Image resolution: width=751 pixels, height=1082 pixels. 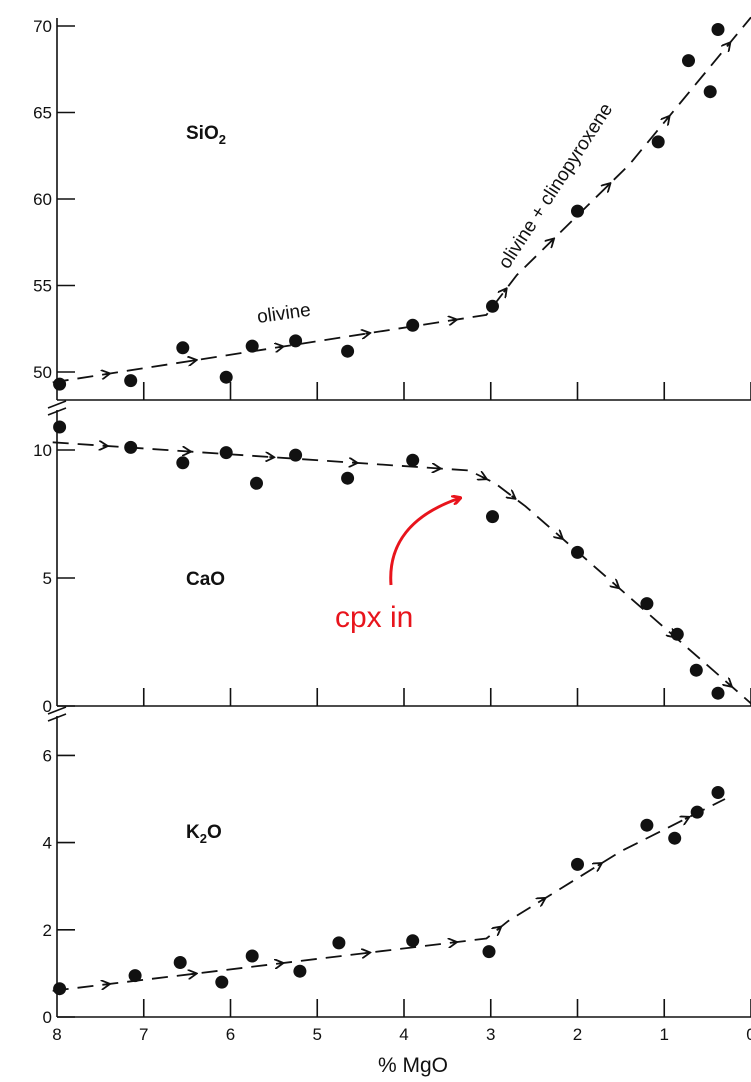 I want to click on trend-label-olivine: olivine, so click(x=284, y=314).